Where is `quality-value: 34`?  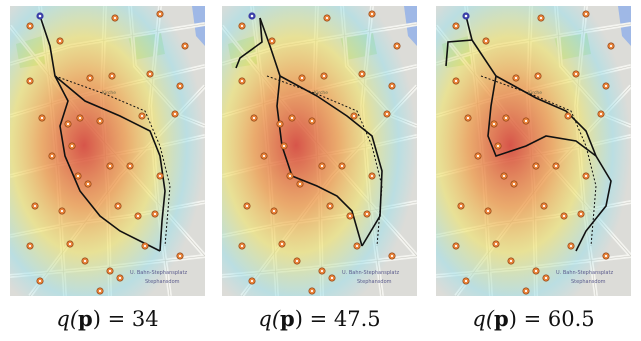 quality-value: 34 is located at coordinates (145, 319).